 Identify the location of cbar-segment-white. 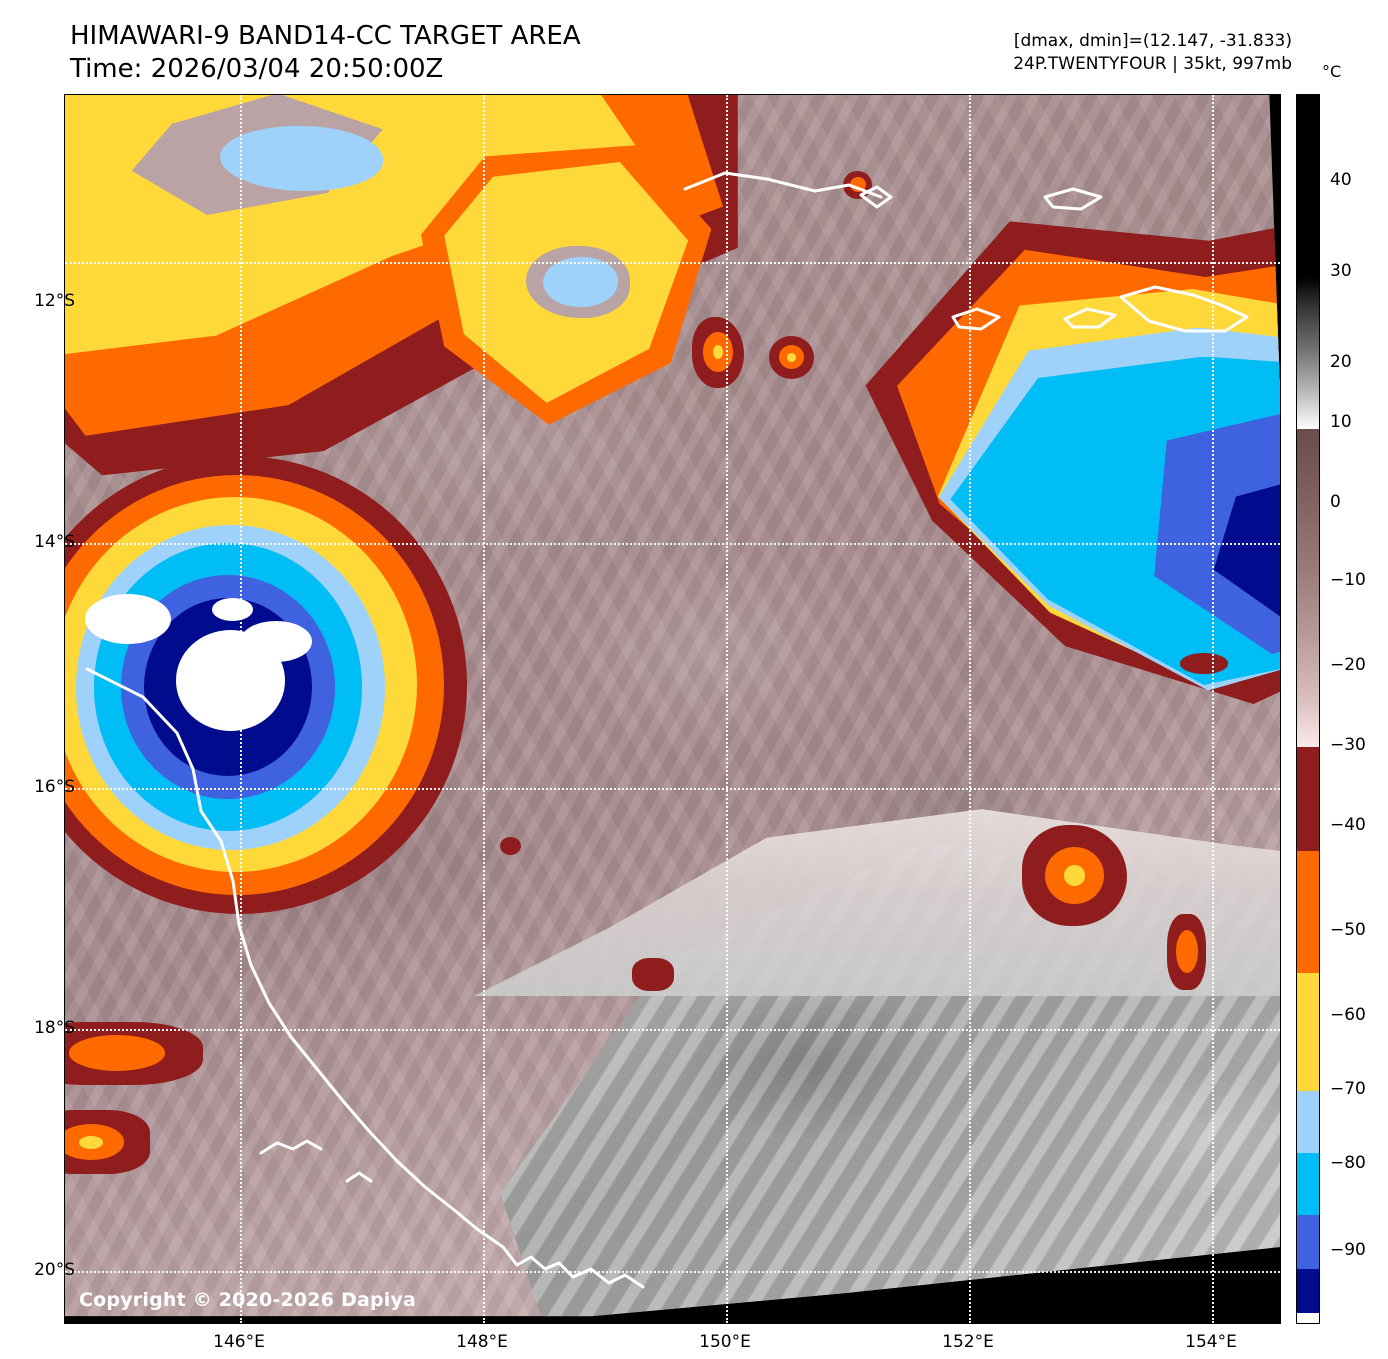
(1308, 1318).